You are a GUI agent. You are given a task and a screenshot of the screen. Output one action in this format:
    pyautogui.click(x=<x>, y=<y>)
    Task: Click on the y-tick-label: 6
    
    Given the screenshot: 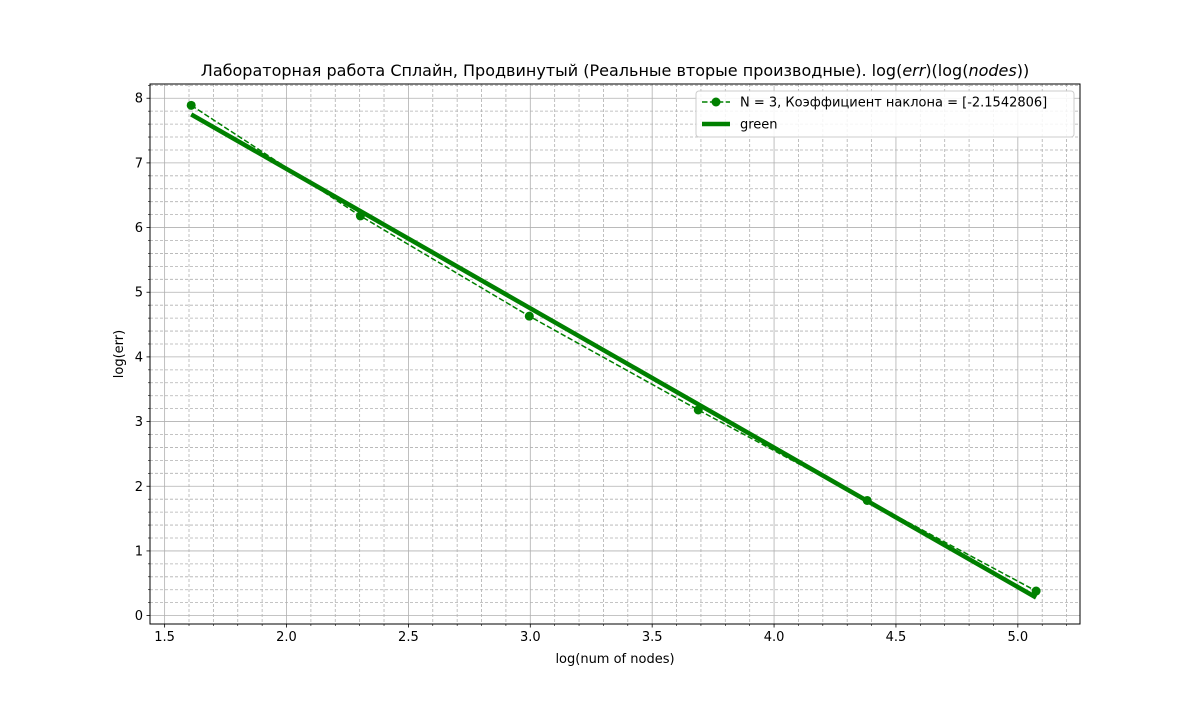 What is the action you would take?
    pyautogui.click(x=139, y=228)
    